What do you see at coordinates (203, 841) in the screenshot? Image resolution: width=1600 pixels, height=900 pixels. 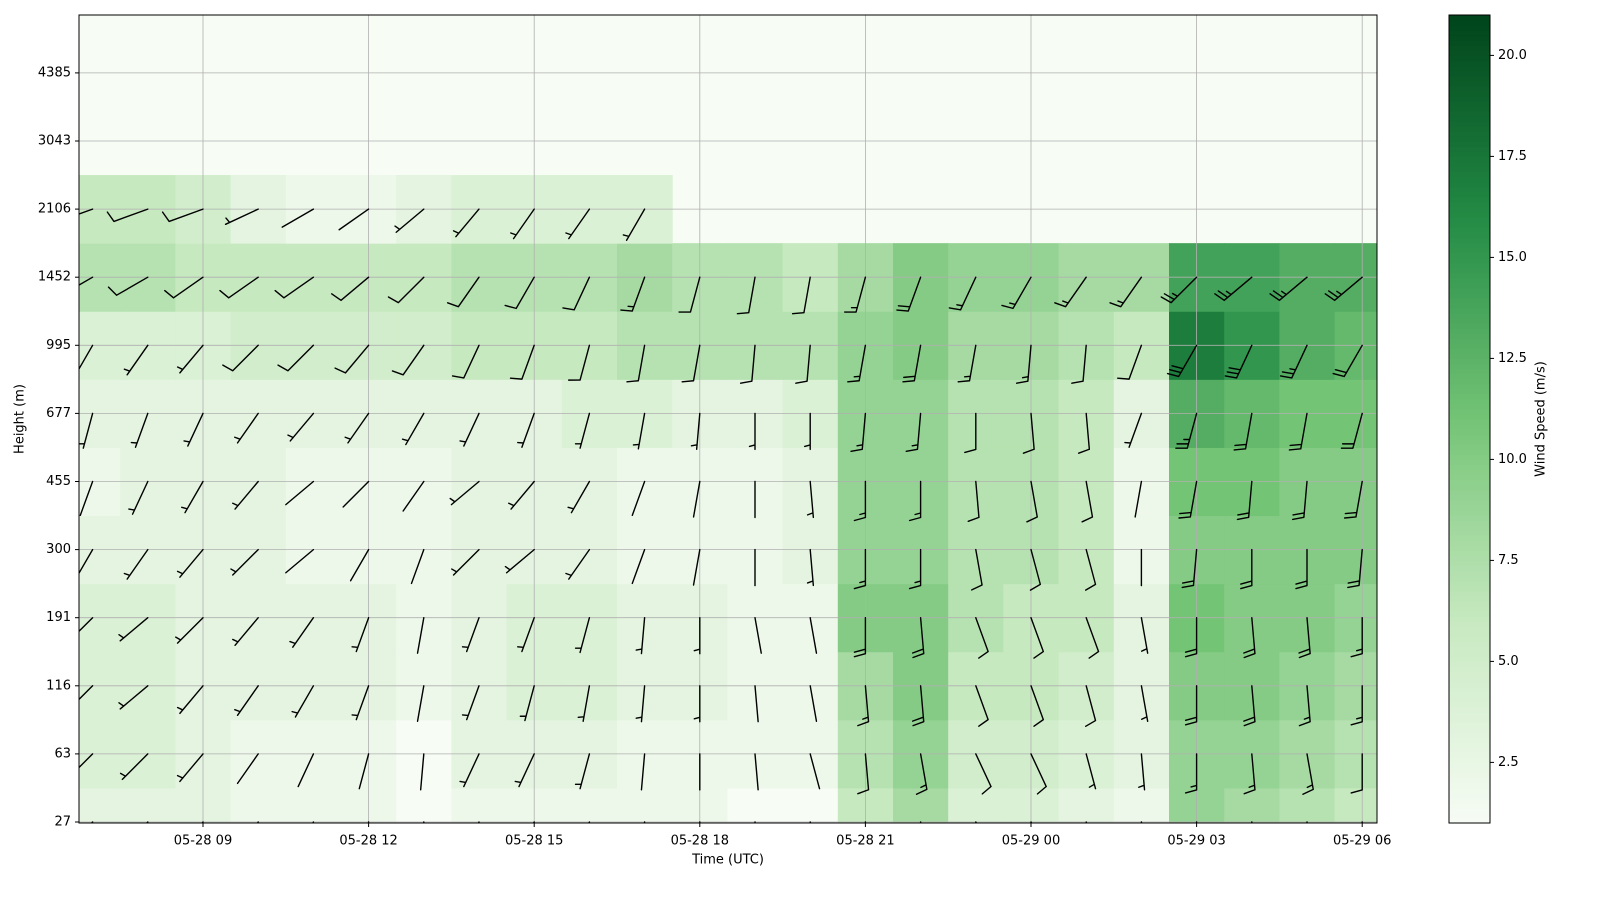 I see `x-tick-label: 05-28 09` at bounding box center [203, 841].